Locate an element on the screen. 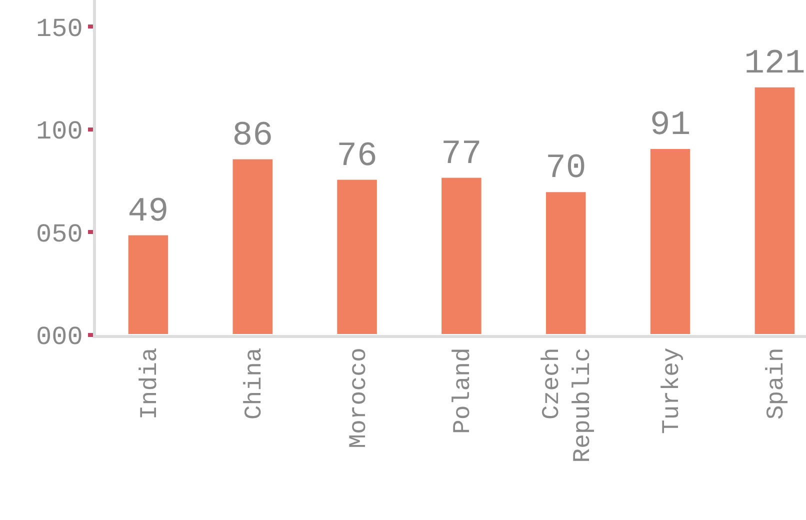 The image size is (806, 520). data-label: 49 is located at coordinates (148, 212).